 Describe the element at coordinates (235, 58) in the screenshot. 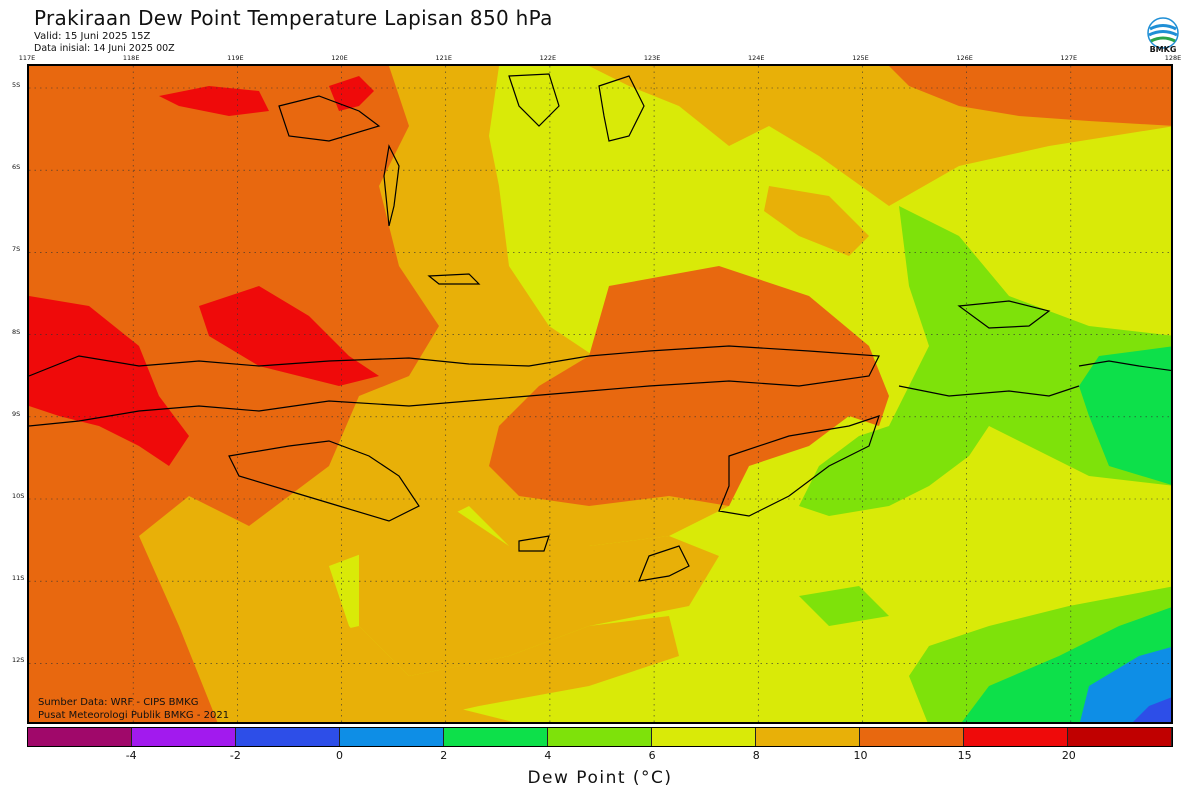

I see `lon-label: 119E` at that location.